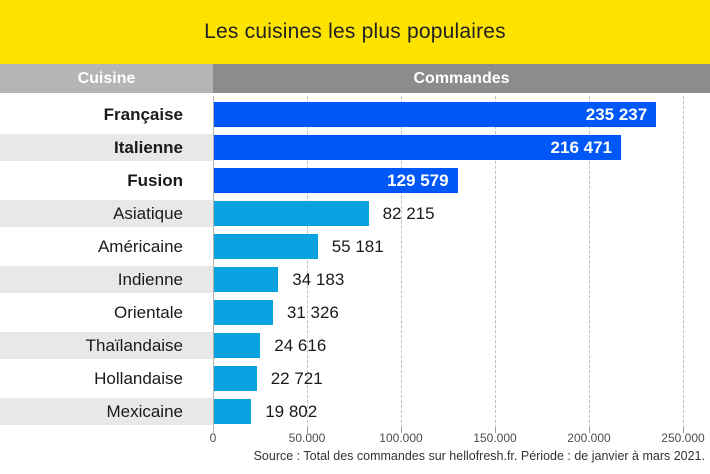 The height and width of the screenshot is (474, 710). Describe the element at coordinates (246, 279) in the screenshot. I see `bar-indienne` at that location.